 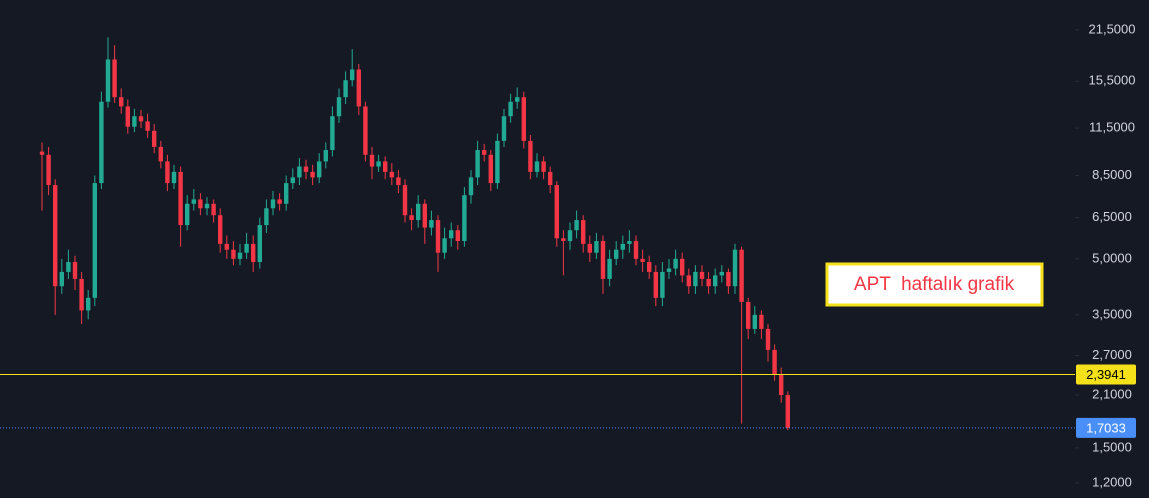 What do you see at coordinates (1112, 257) in the screenshot?
I see `y-tick-label: 5,0000` at bounding box center [1112, 257].